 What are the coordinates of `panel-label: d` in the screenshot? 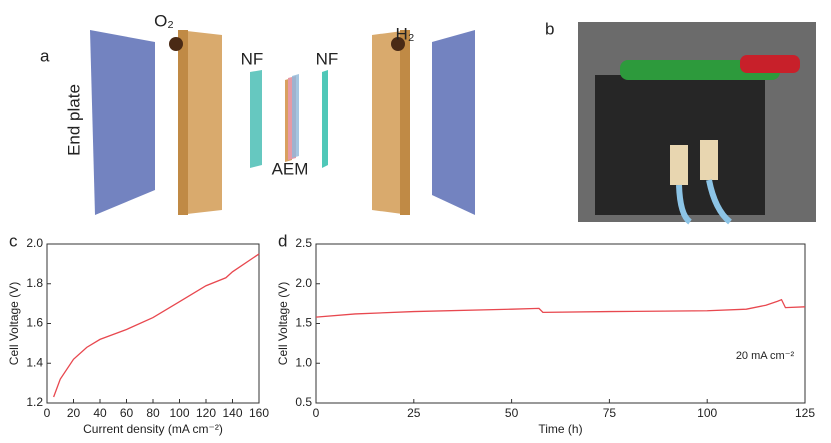 It's located at (282, 240).